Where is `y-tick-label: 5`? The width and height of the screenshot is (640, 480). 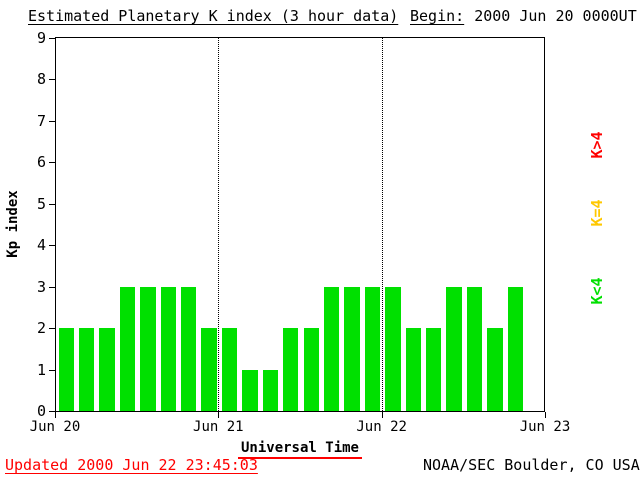
y-tick-label: 5 is located at coordinates (41, 203).